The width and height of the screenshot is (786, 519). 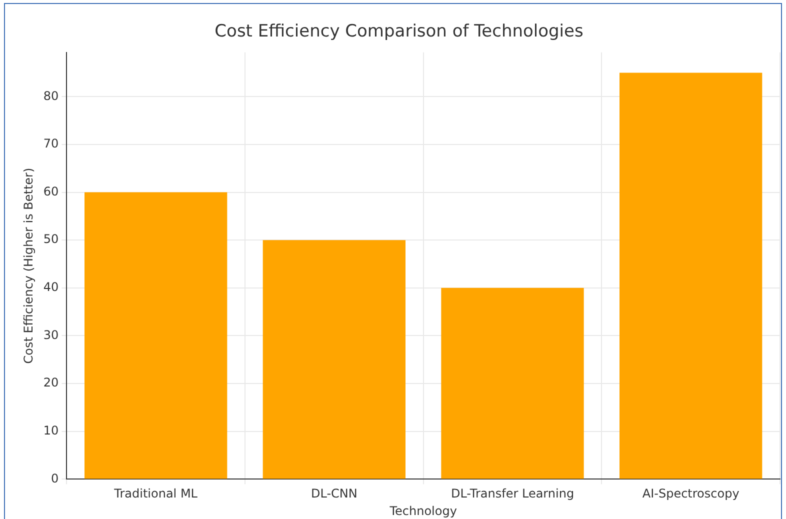 What do you see at coordinates (51, 431) in the screenshot?
I see `y-tick-label: 10` at bounding box center [51, 431].